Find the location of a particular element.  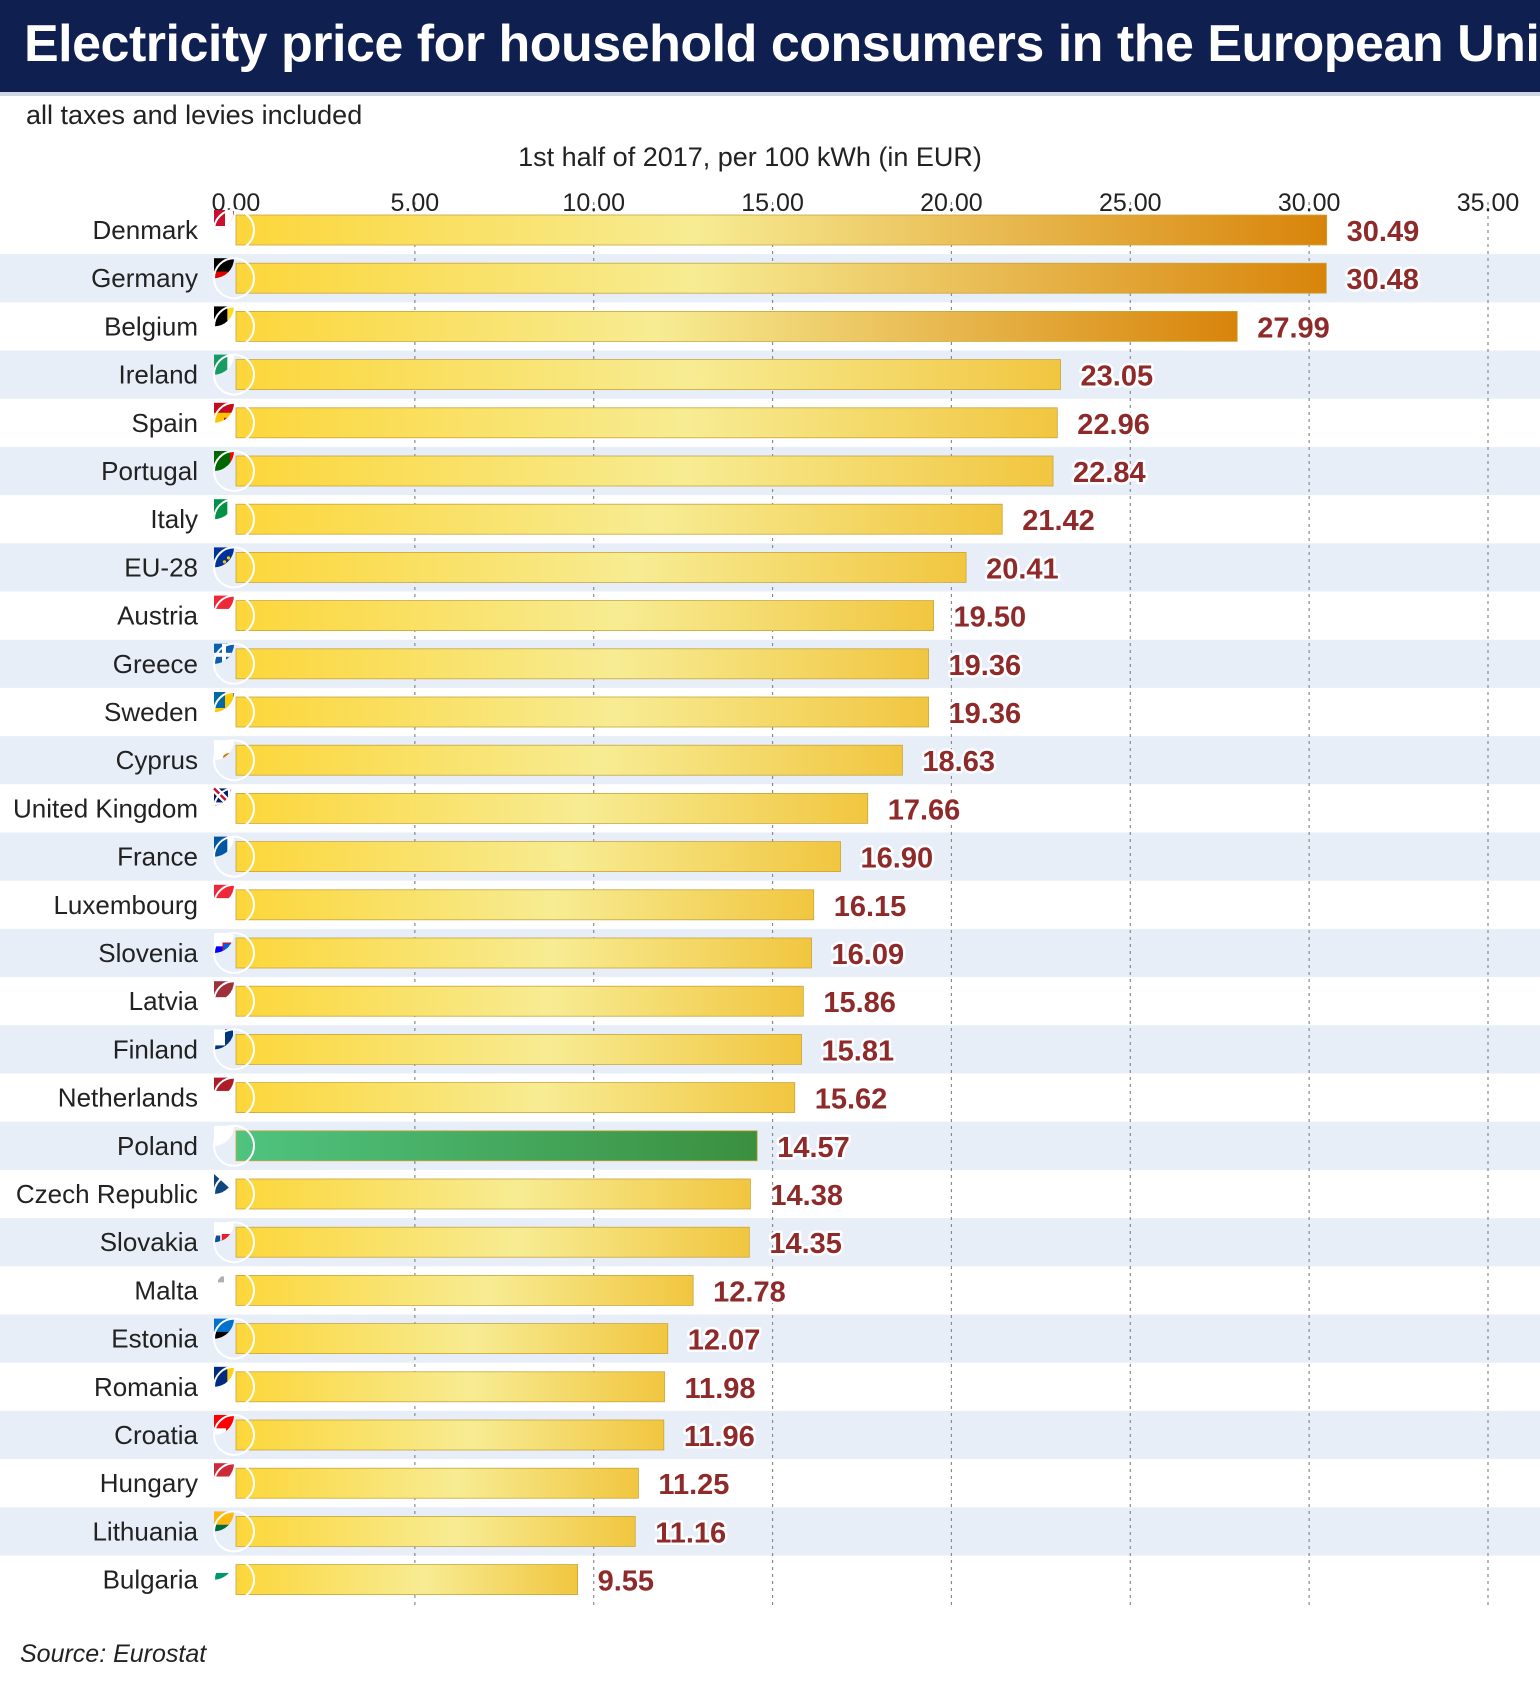

country-label: Netherlands is located at coordinates (128, 1098).